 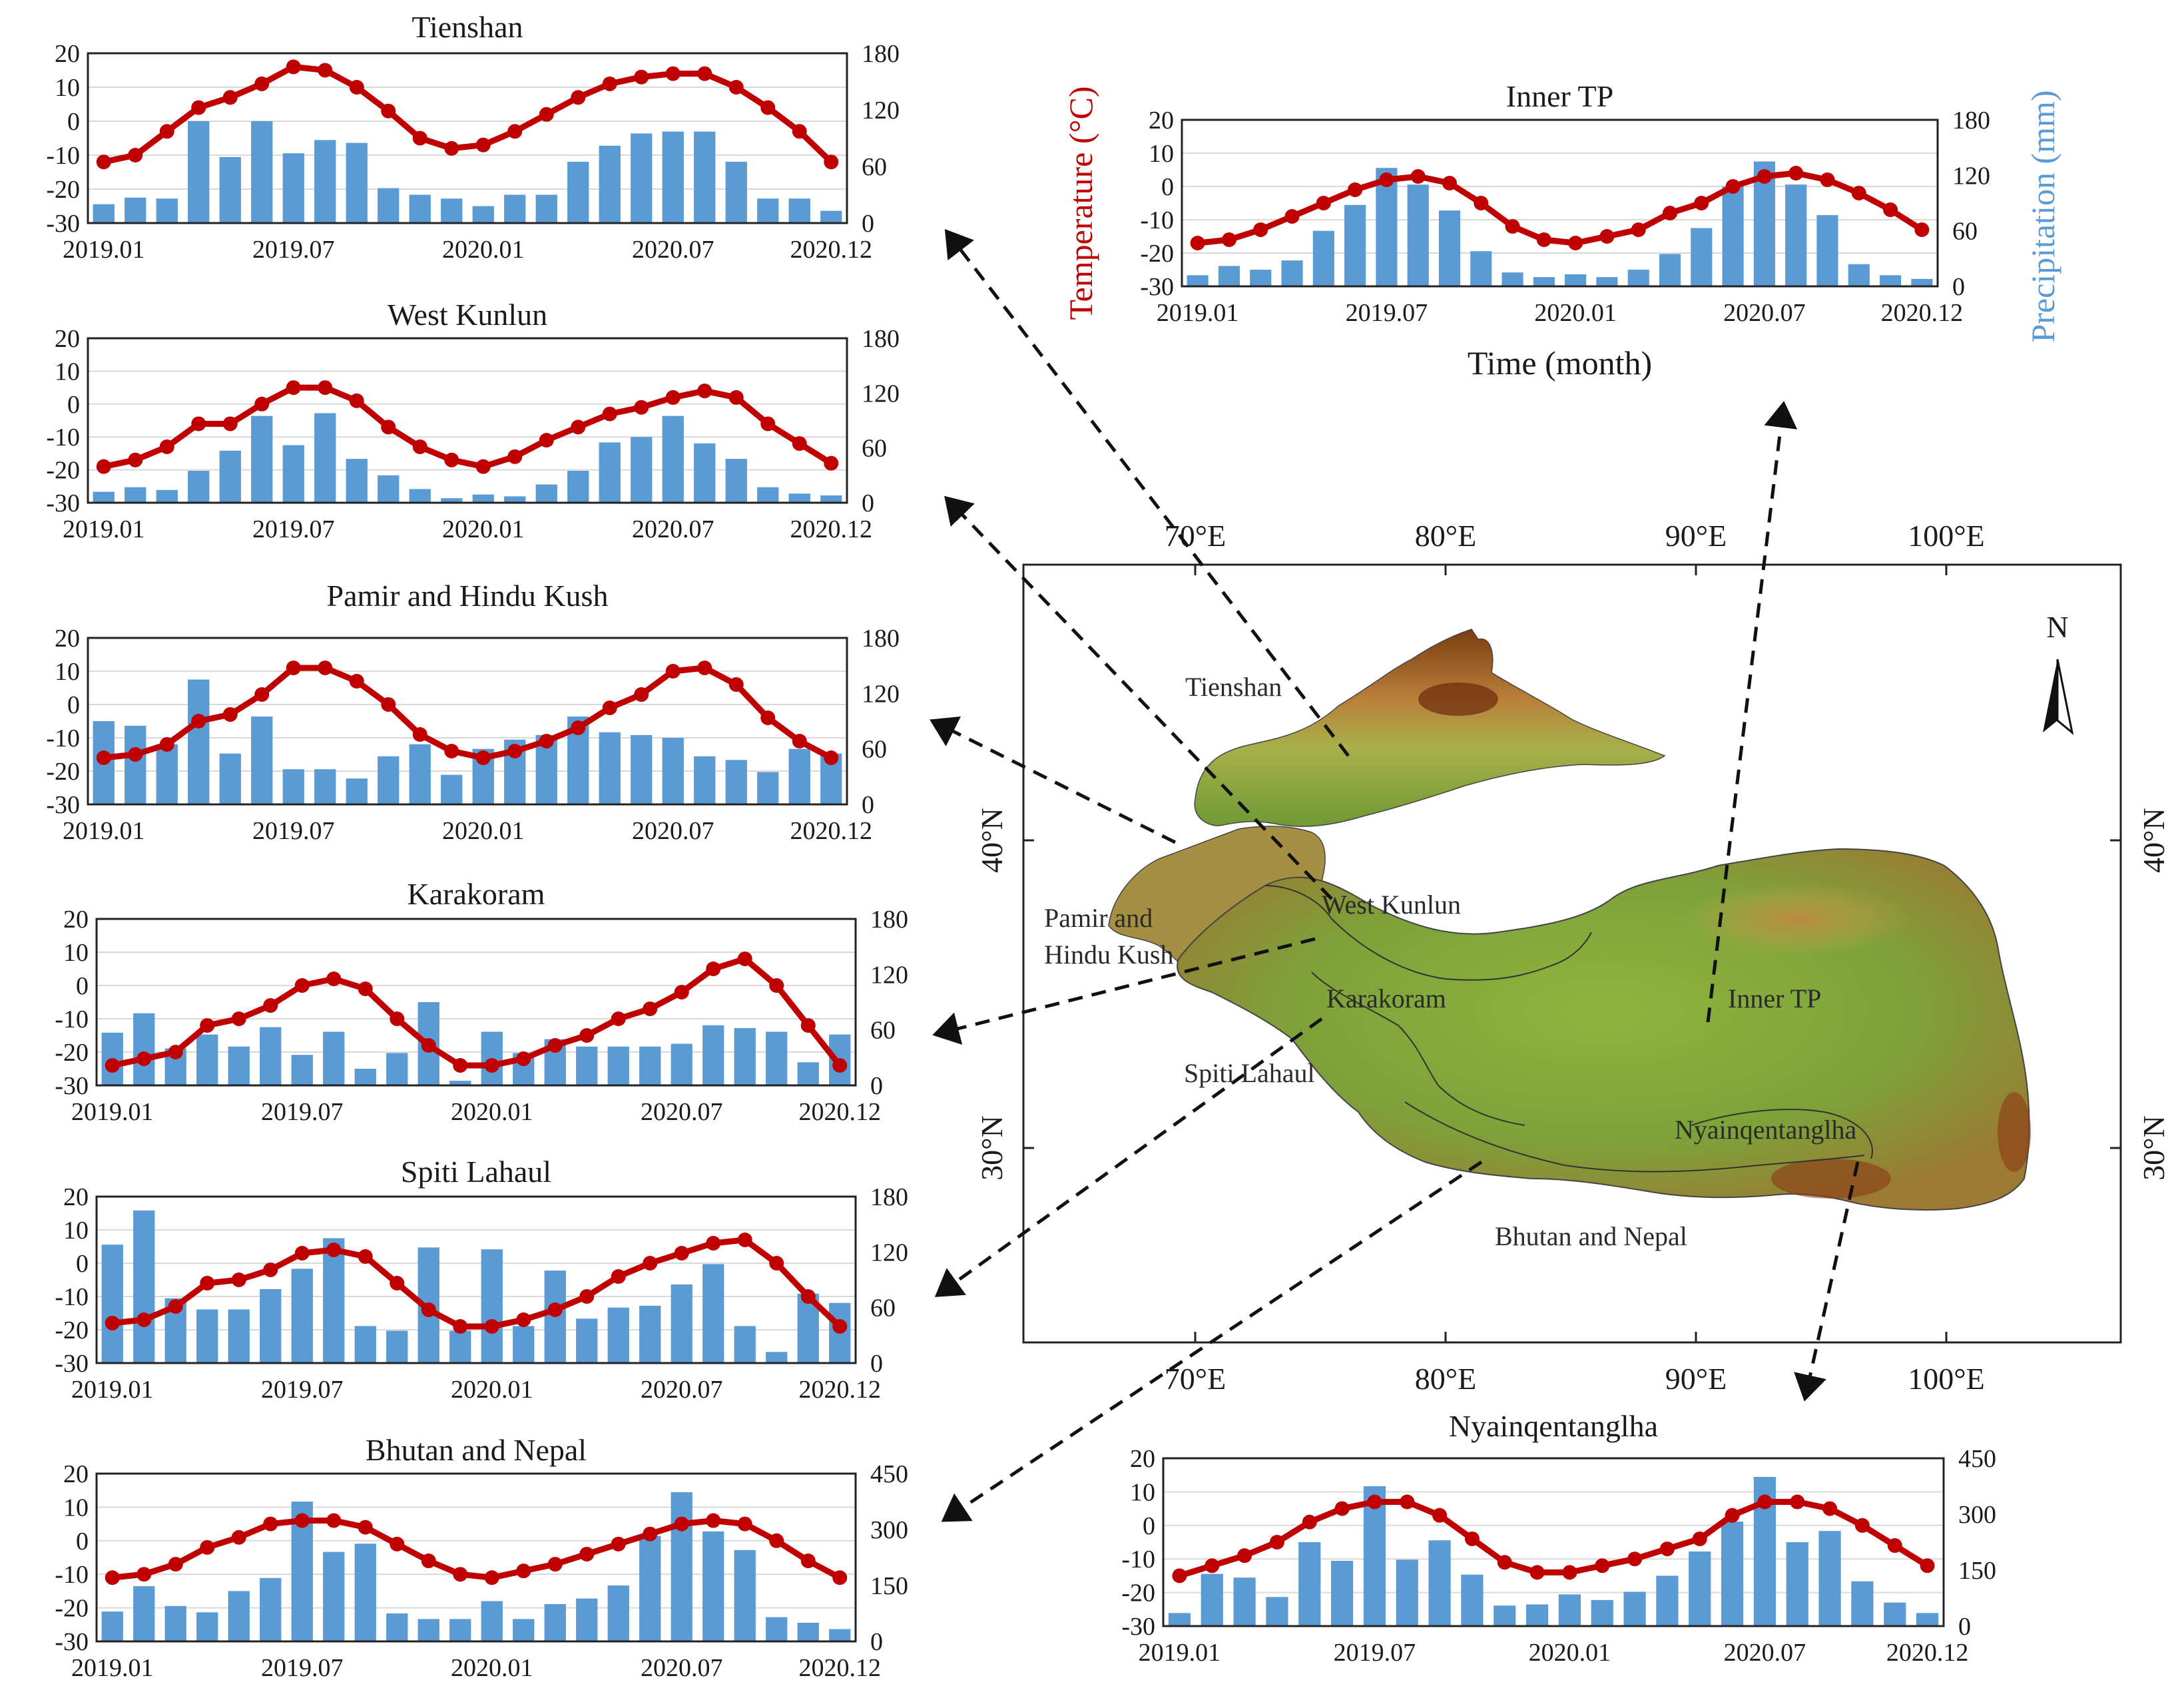 What do you see at coordinates (477, 894) in the screenshot?
I see `panel-title: Karakoram` at bounding box center [477, 894].